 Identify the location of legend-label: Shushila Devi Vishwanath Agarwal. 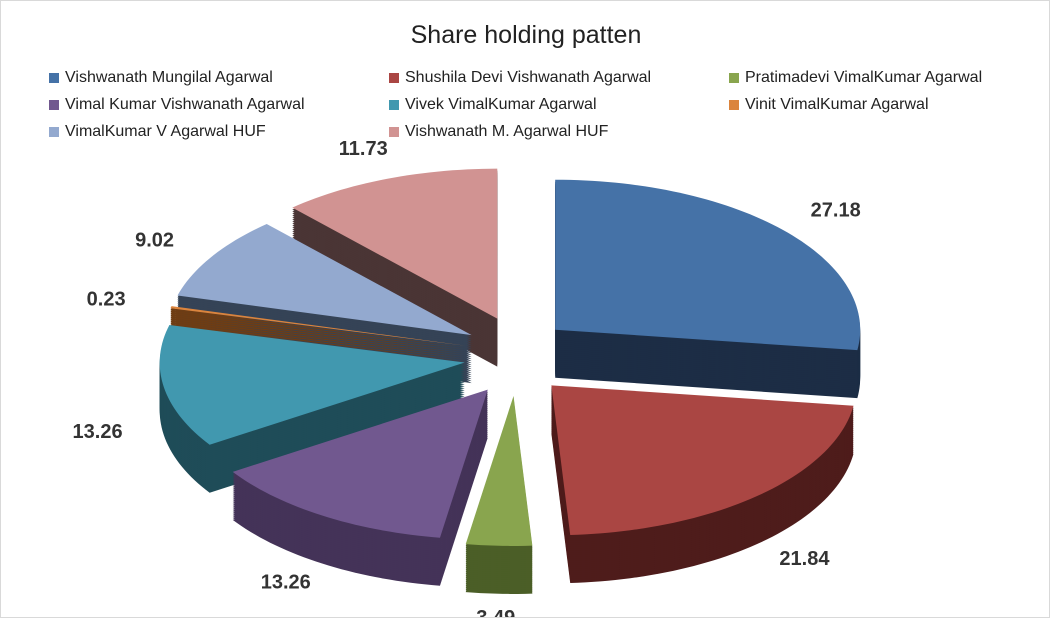
(528, 77).